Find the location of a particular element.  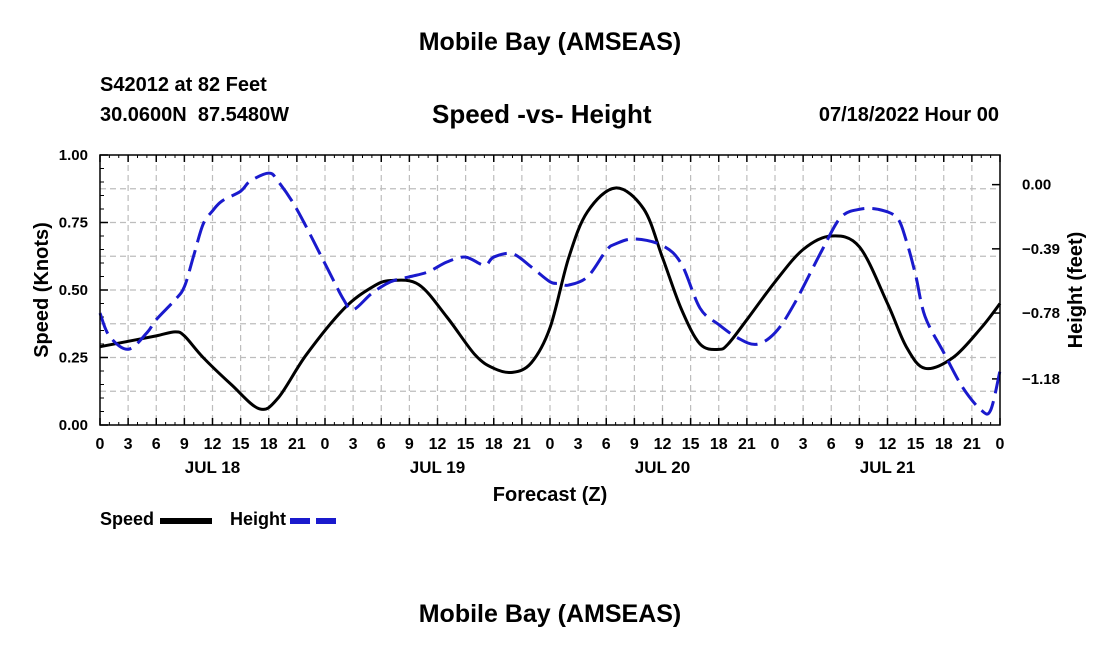

y-axis-title-left: Speed (Knots) is located at coordinates (42, 290).